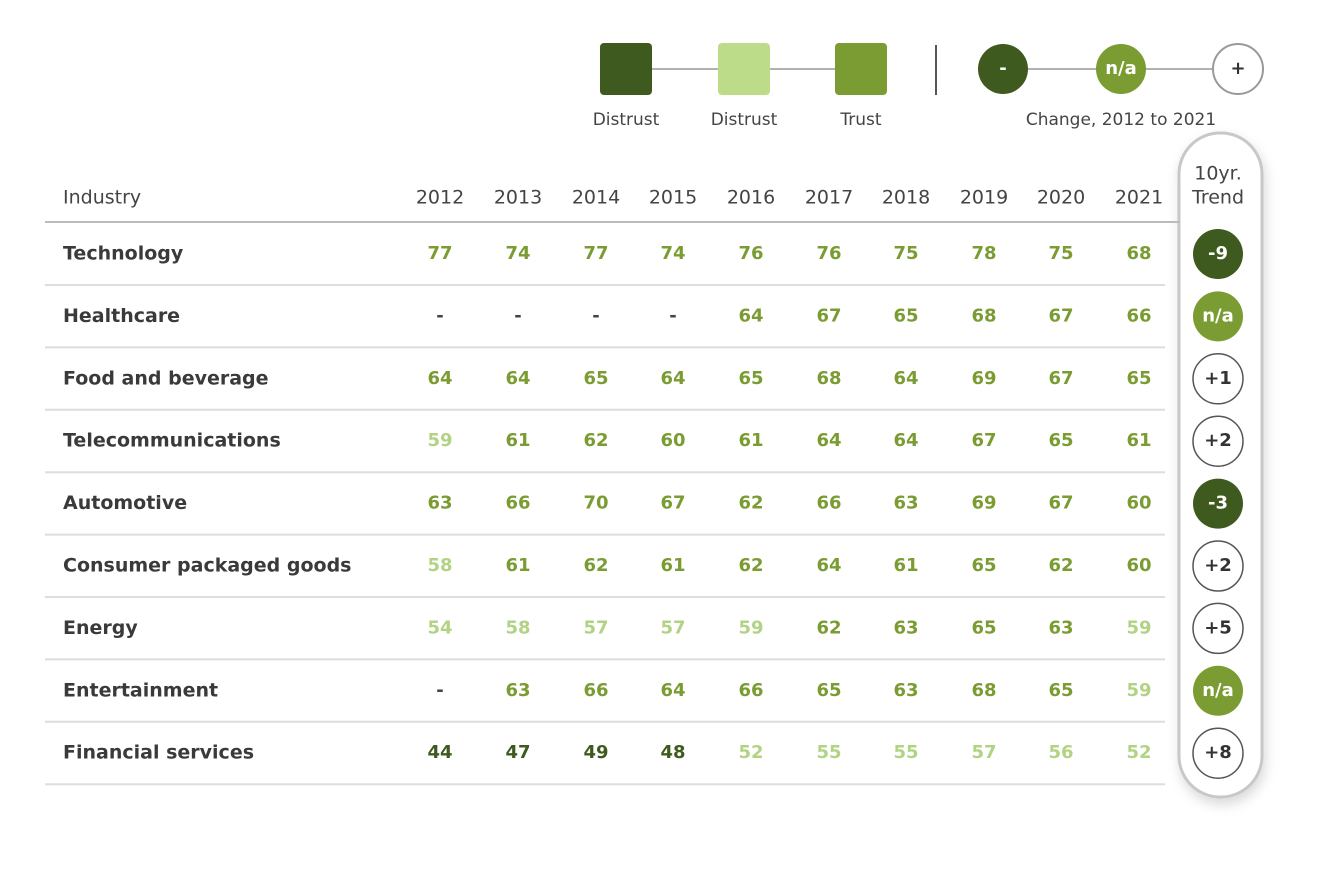 This screenshot has height=870, width=1318. What do you see at coordinates (750, 752) in the screenshot?
I see `cell-value: 52` at bounding box center [750, 752].